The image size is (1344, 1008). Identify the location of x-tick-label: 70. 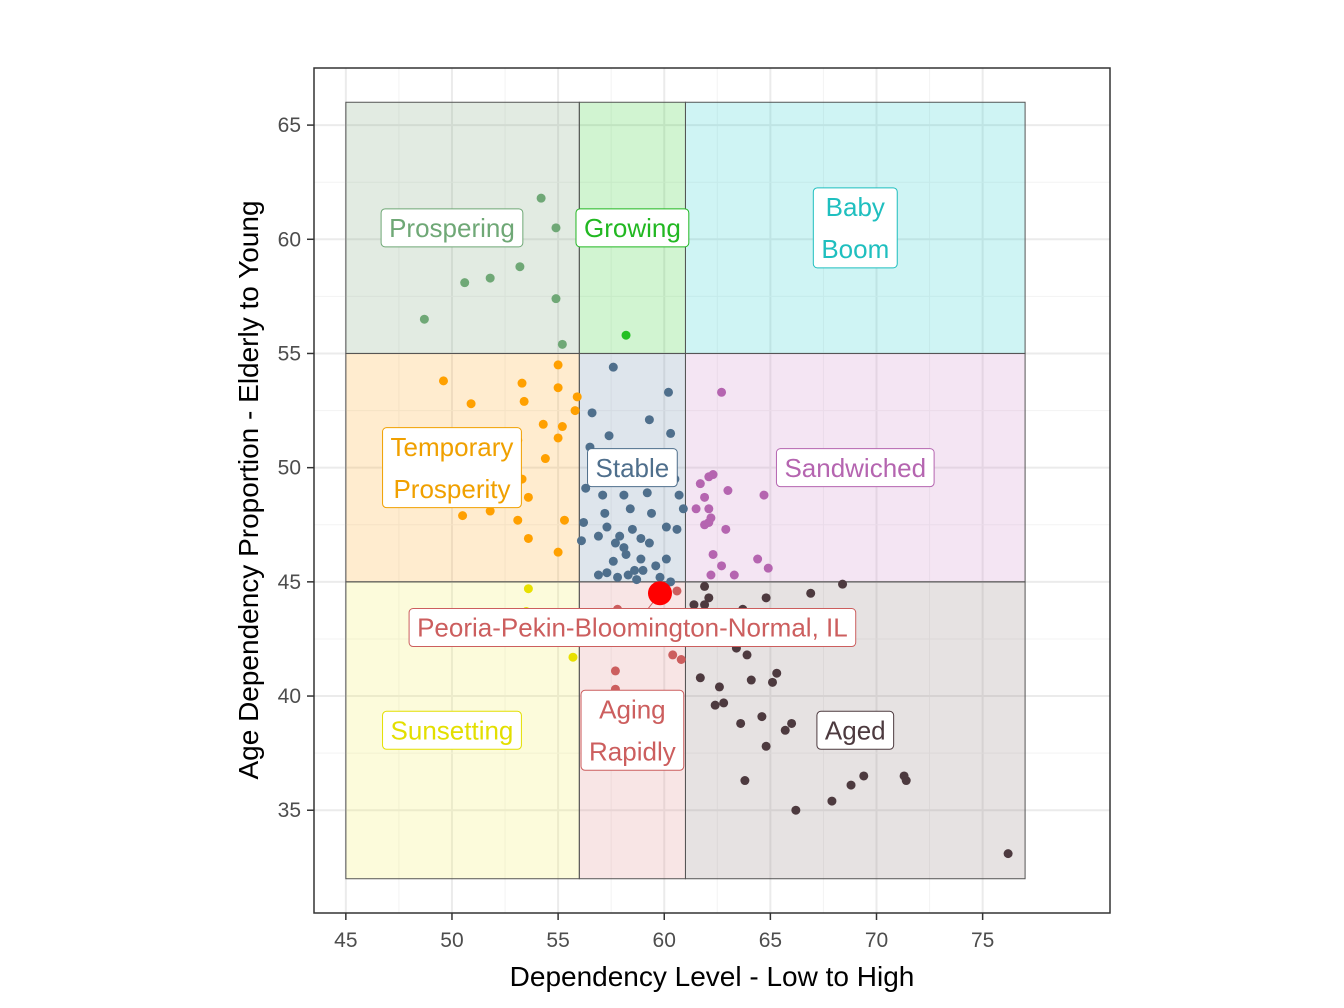
(876, 940).